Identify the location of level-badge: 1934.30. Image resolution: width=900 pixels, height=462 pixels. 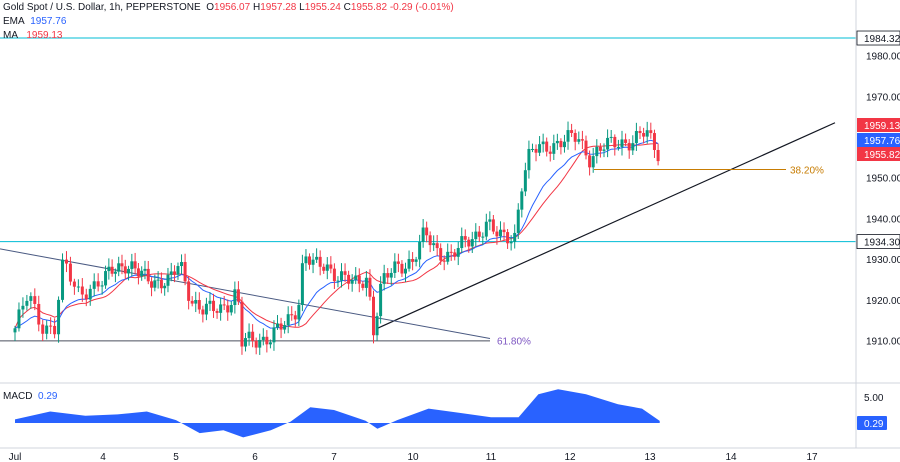
(882, 243).